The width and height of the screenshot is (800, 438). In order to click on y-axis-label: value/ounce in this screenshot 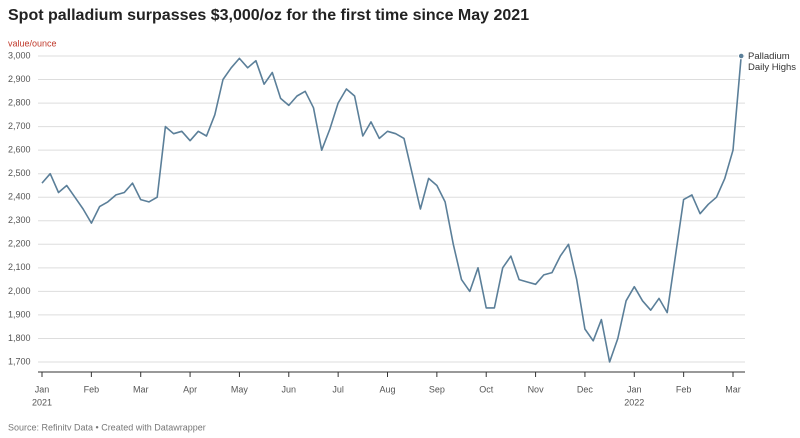, I will do `click(32, 43)`.